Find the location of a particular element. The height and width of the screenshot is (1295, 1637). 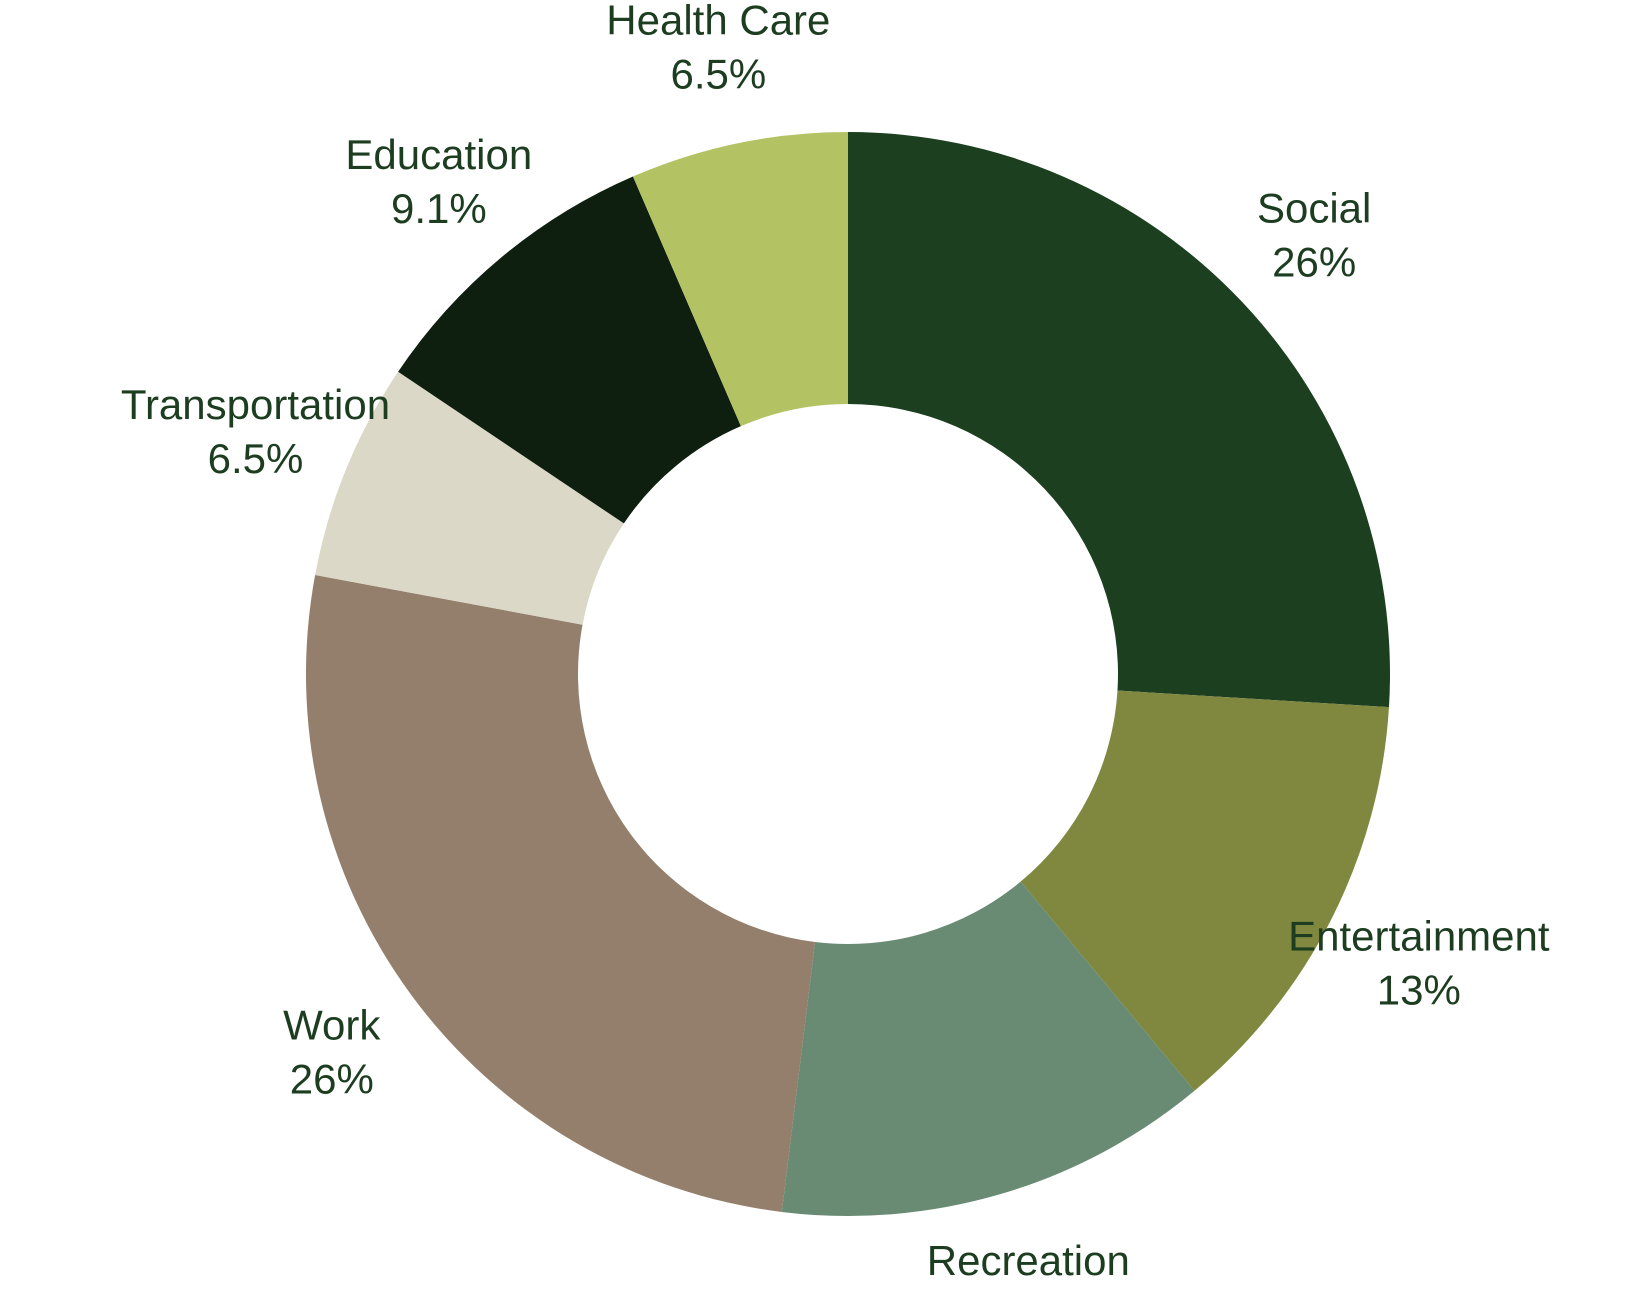

slice-category-label: Transportation is located at coordinates (255, 404).